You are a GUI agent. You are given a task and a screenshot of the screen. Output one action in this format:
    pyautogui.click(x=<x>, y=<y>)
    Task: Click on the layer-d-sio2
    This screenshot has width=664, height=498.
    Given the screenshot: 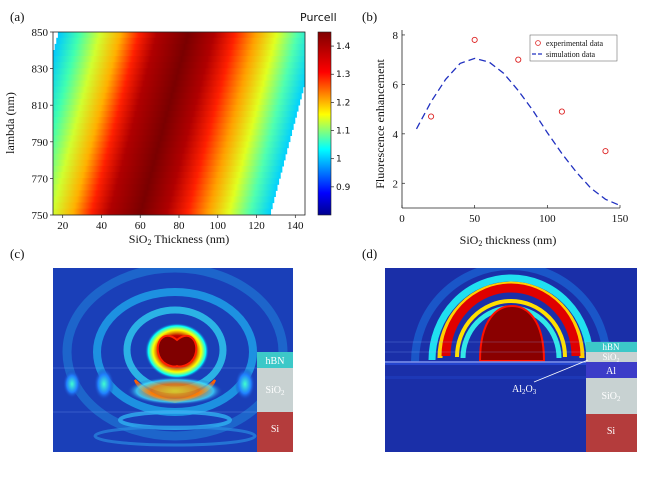 What is the action you would take?
    pyautogui.click(x=611, y=396)
    